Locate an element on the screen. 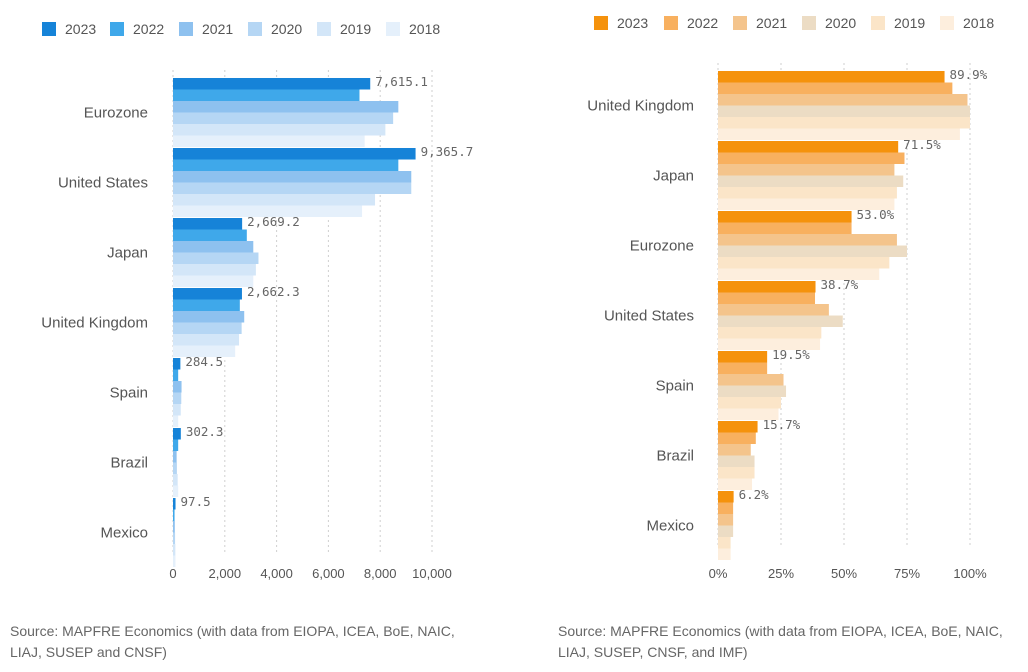 This screenshot has height=672, width=1028. left-data-label-0: 7,615.1 is located at coordinates (401, 81).